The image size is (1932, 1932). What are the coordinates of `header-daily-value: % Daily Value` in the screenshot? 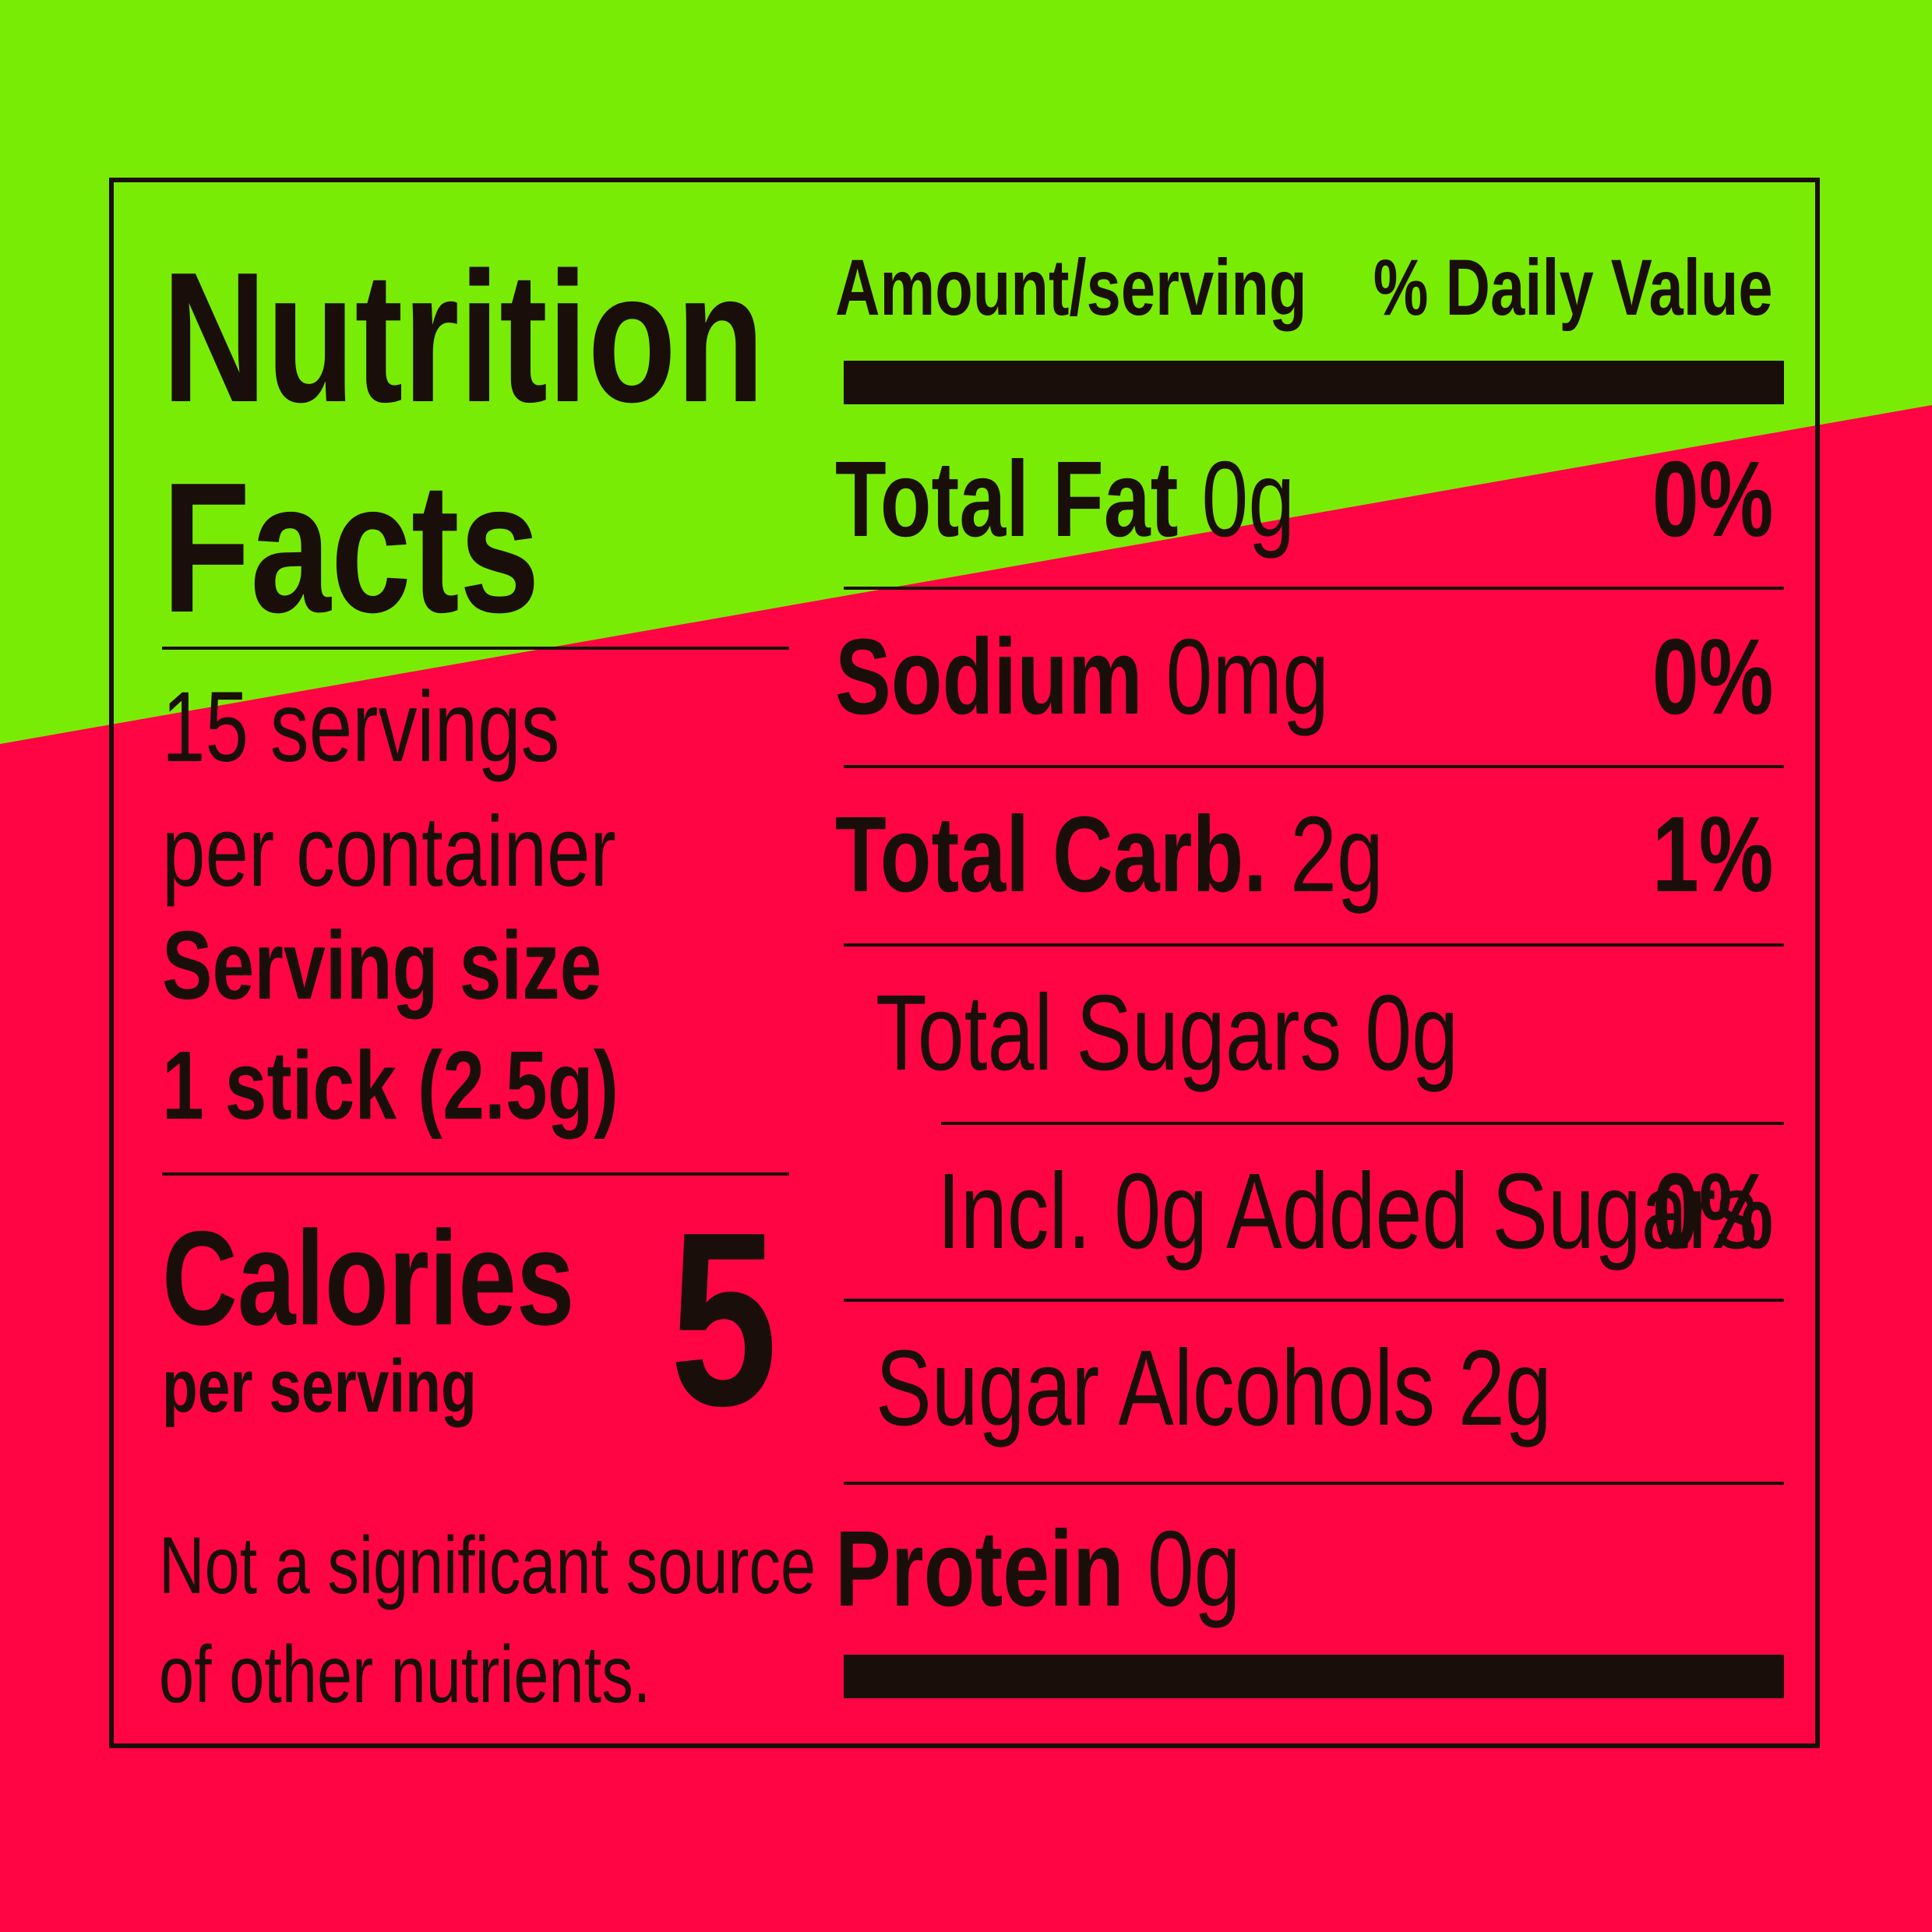 It's located at (1573, 287).